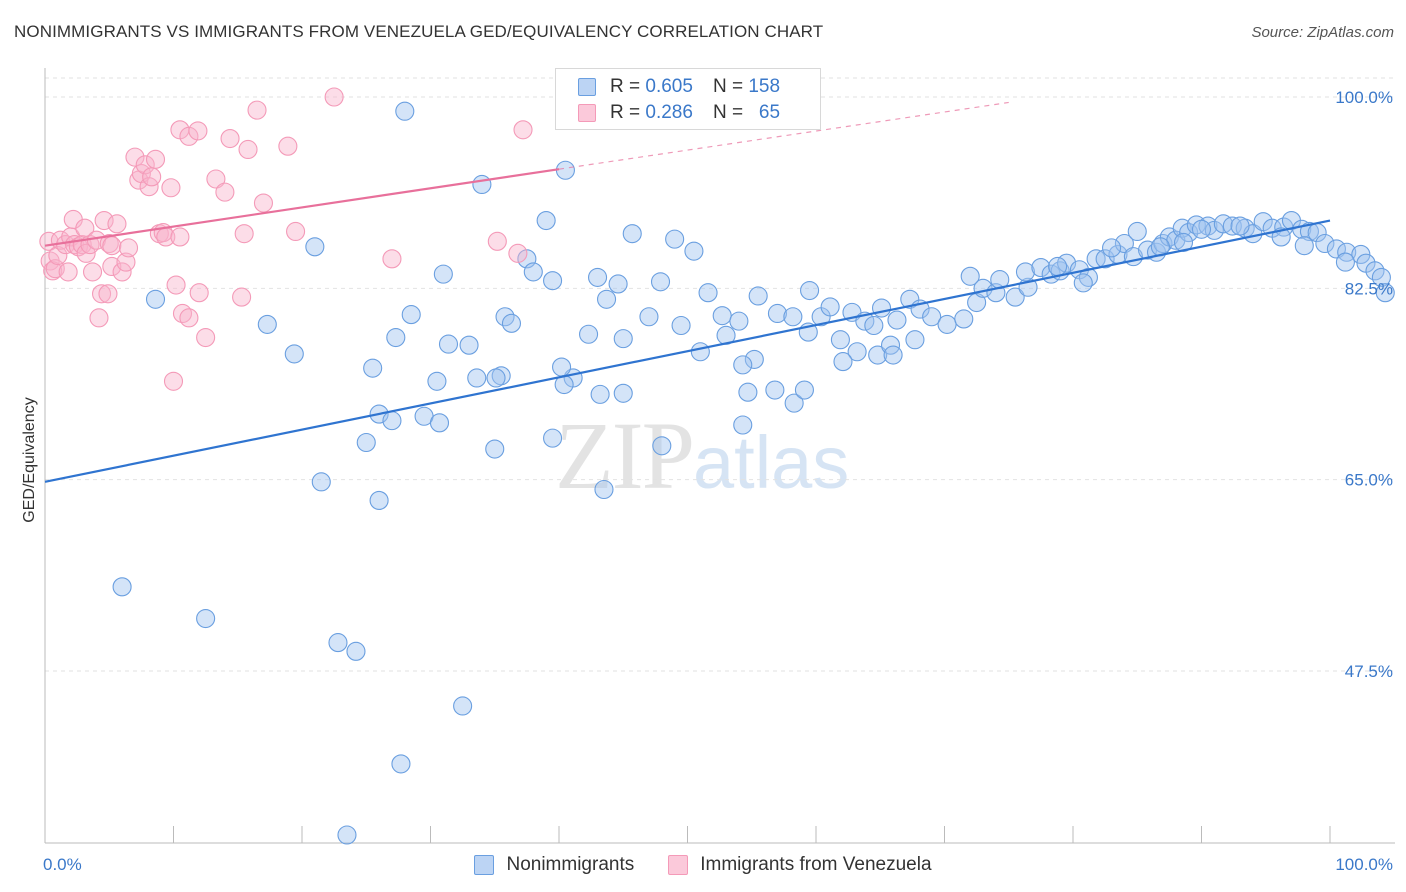  I want to click on legend-item-venezuela: Immigrants from Venezuela, so click(800, 865).